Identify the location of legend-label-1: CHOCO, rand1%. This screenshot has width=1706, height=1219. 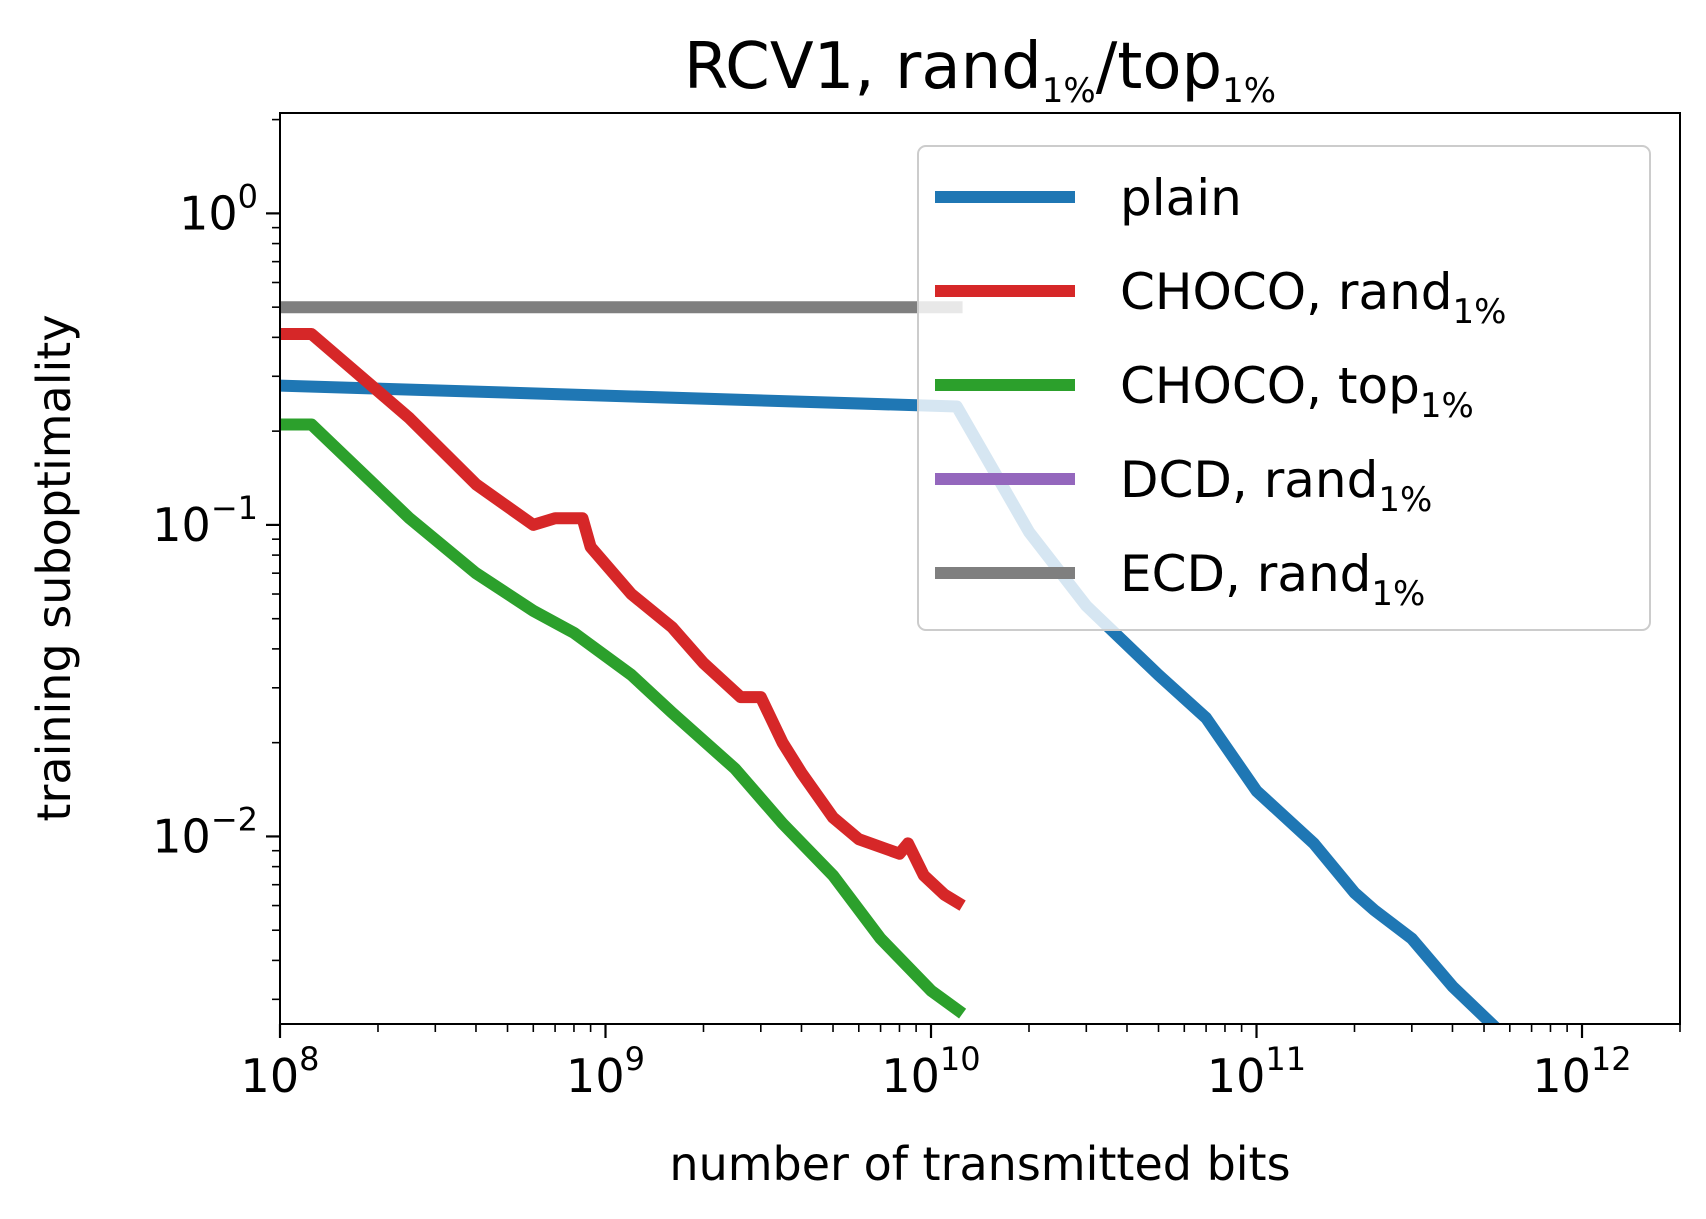
(1313, 297).